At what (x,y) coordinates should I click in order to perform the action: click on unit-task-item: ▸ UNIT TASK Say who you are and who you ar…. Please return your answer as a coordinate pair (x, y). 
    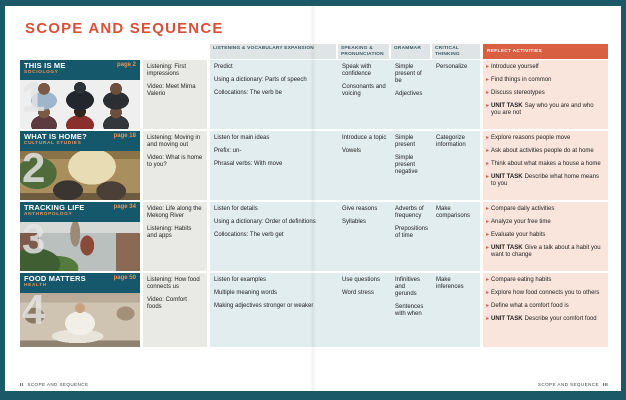
    Looking at the image, I should click on (545, 110).